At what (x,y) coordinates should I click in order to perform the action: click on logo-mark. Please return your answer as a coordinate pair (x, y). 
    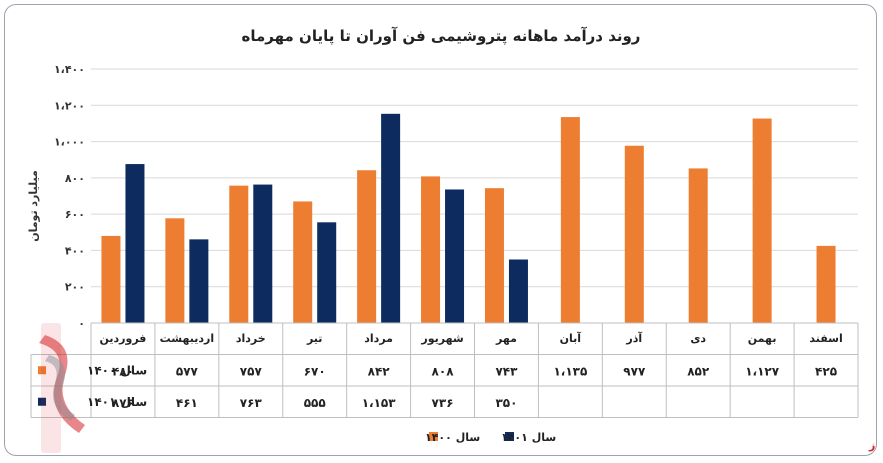
    Looking at the image, I should click on (62, 388).